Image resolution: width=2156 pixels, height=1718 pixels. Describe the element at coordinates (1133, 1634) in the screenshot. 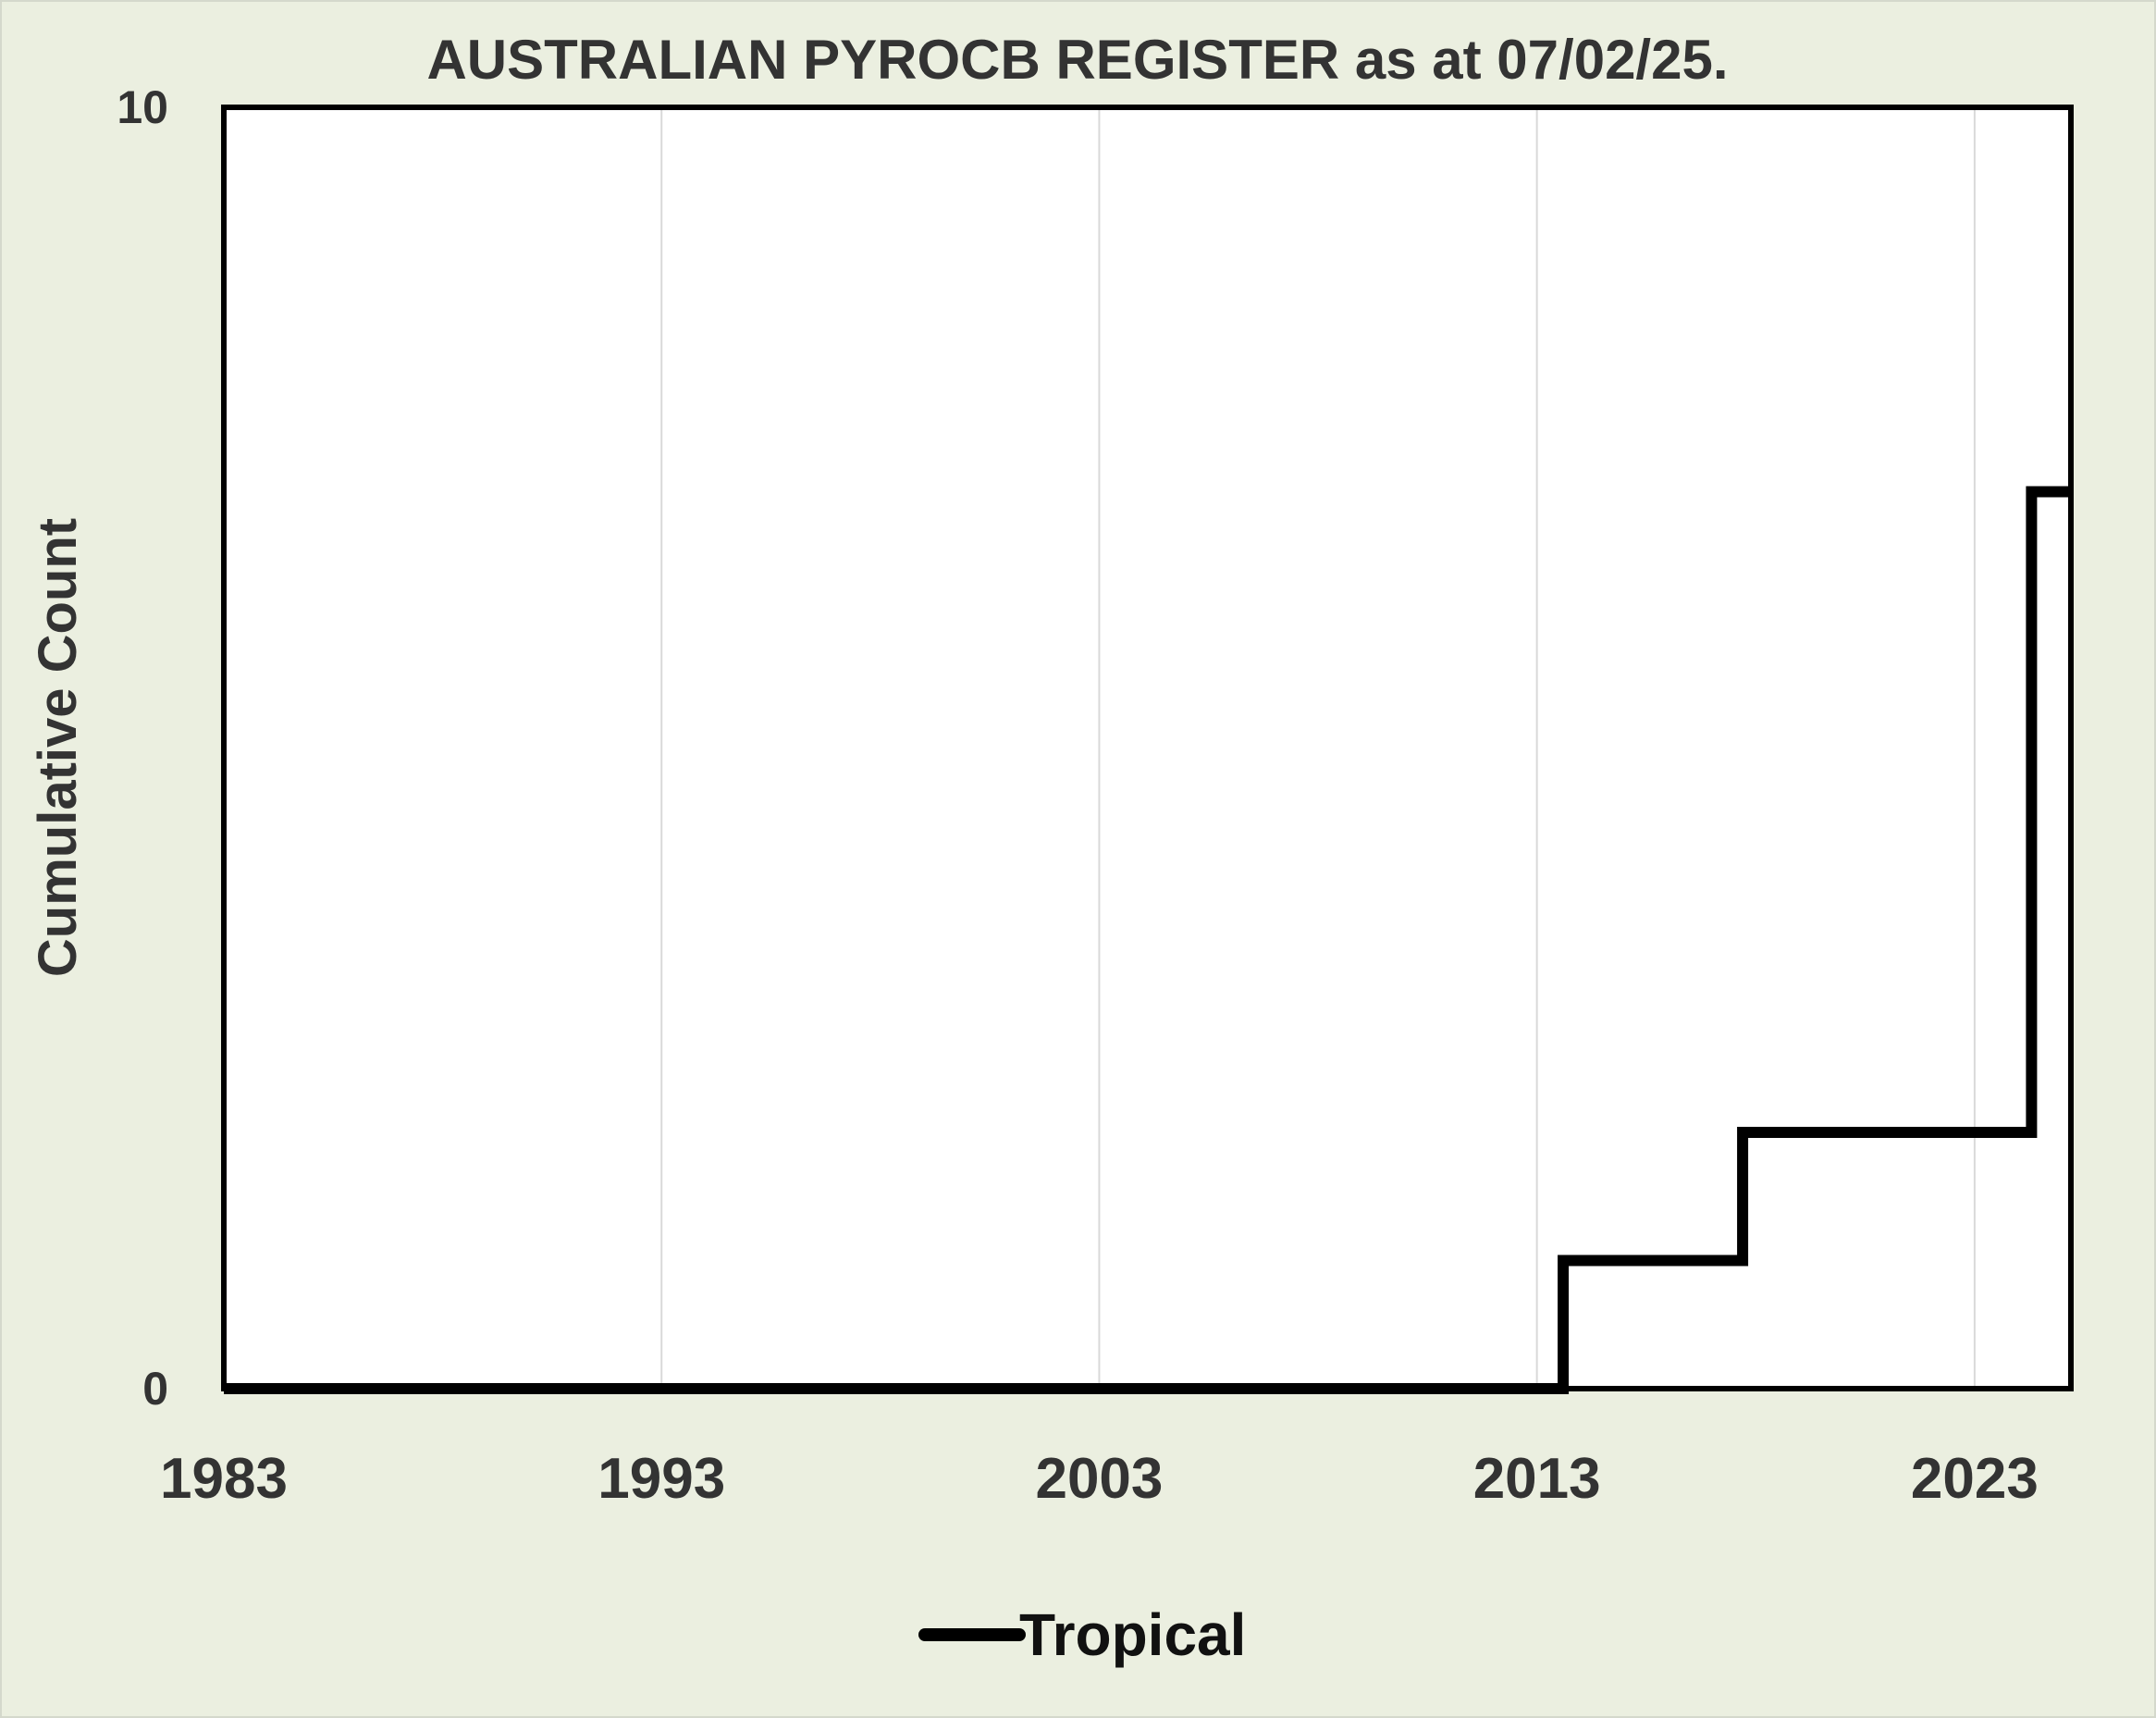

I see `legend-label-tropical: Tropical` at that location.